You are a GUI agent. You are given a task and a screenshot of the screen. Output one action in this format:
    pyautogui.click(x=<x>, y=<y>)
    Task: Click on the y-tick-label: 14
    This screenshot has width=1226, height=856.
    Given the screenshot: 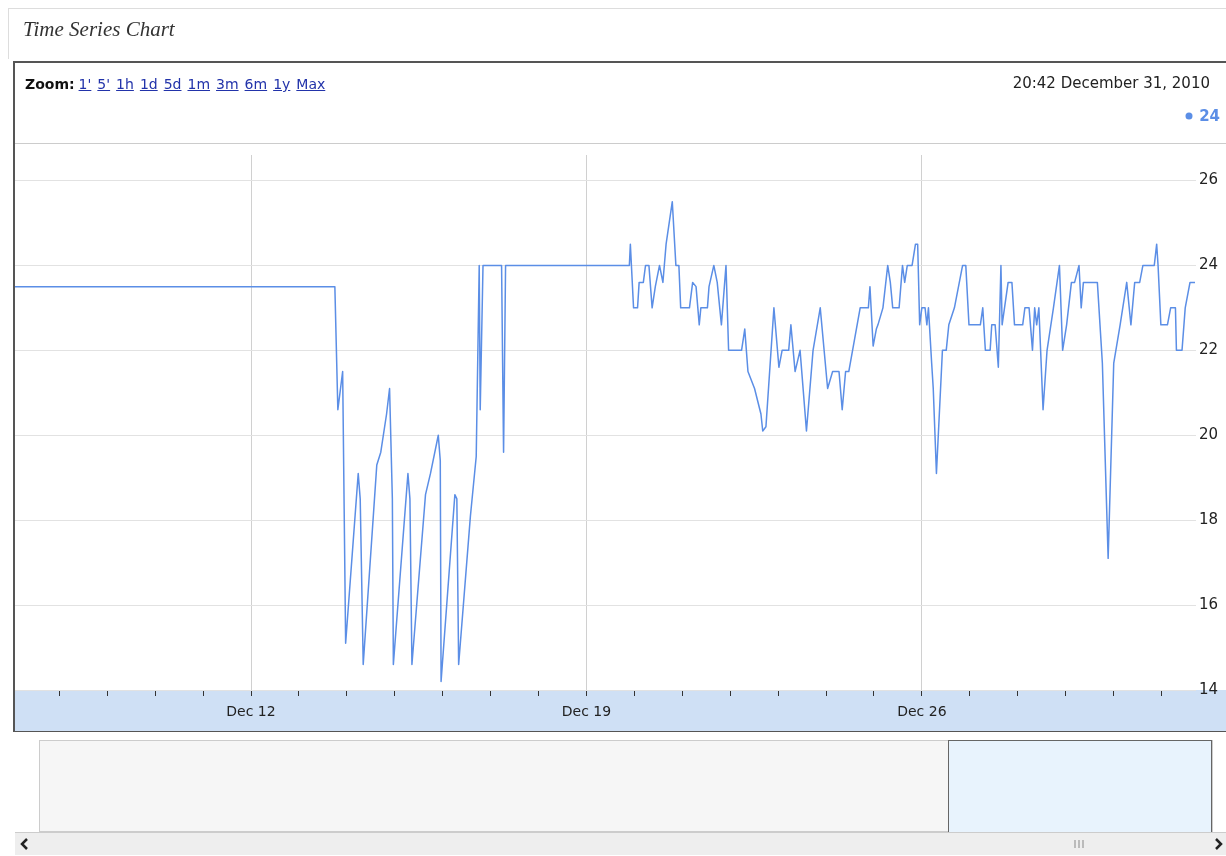 What is the action you would take?
    pyautogui.click(x=1209, y=688)
    